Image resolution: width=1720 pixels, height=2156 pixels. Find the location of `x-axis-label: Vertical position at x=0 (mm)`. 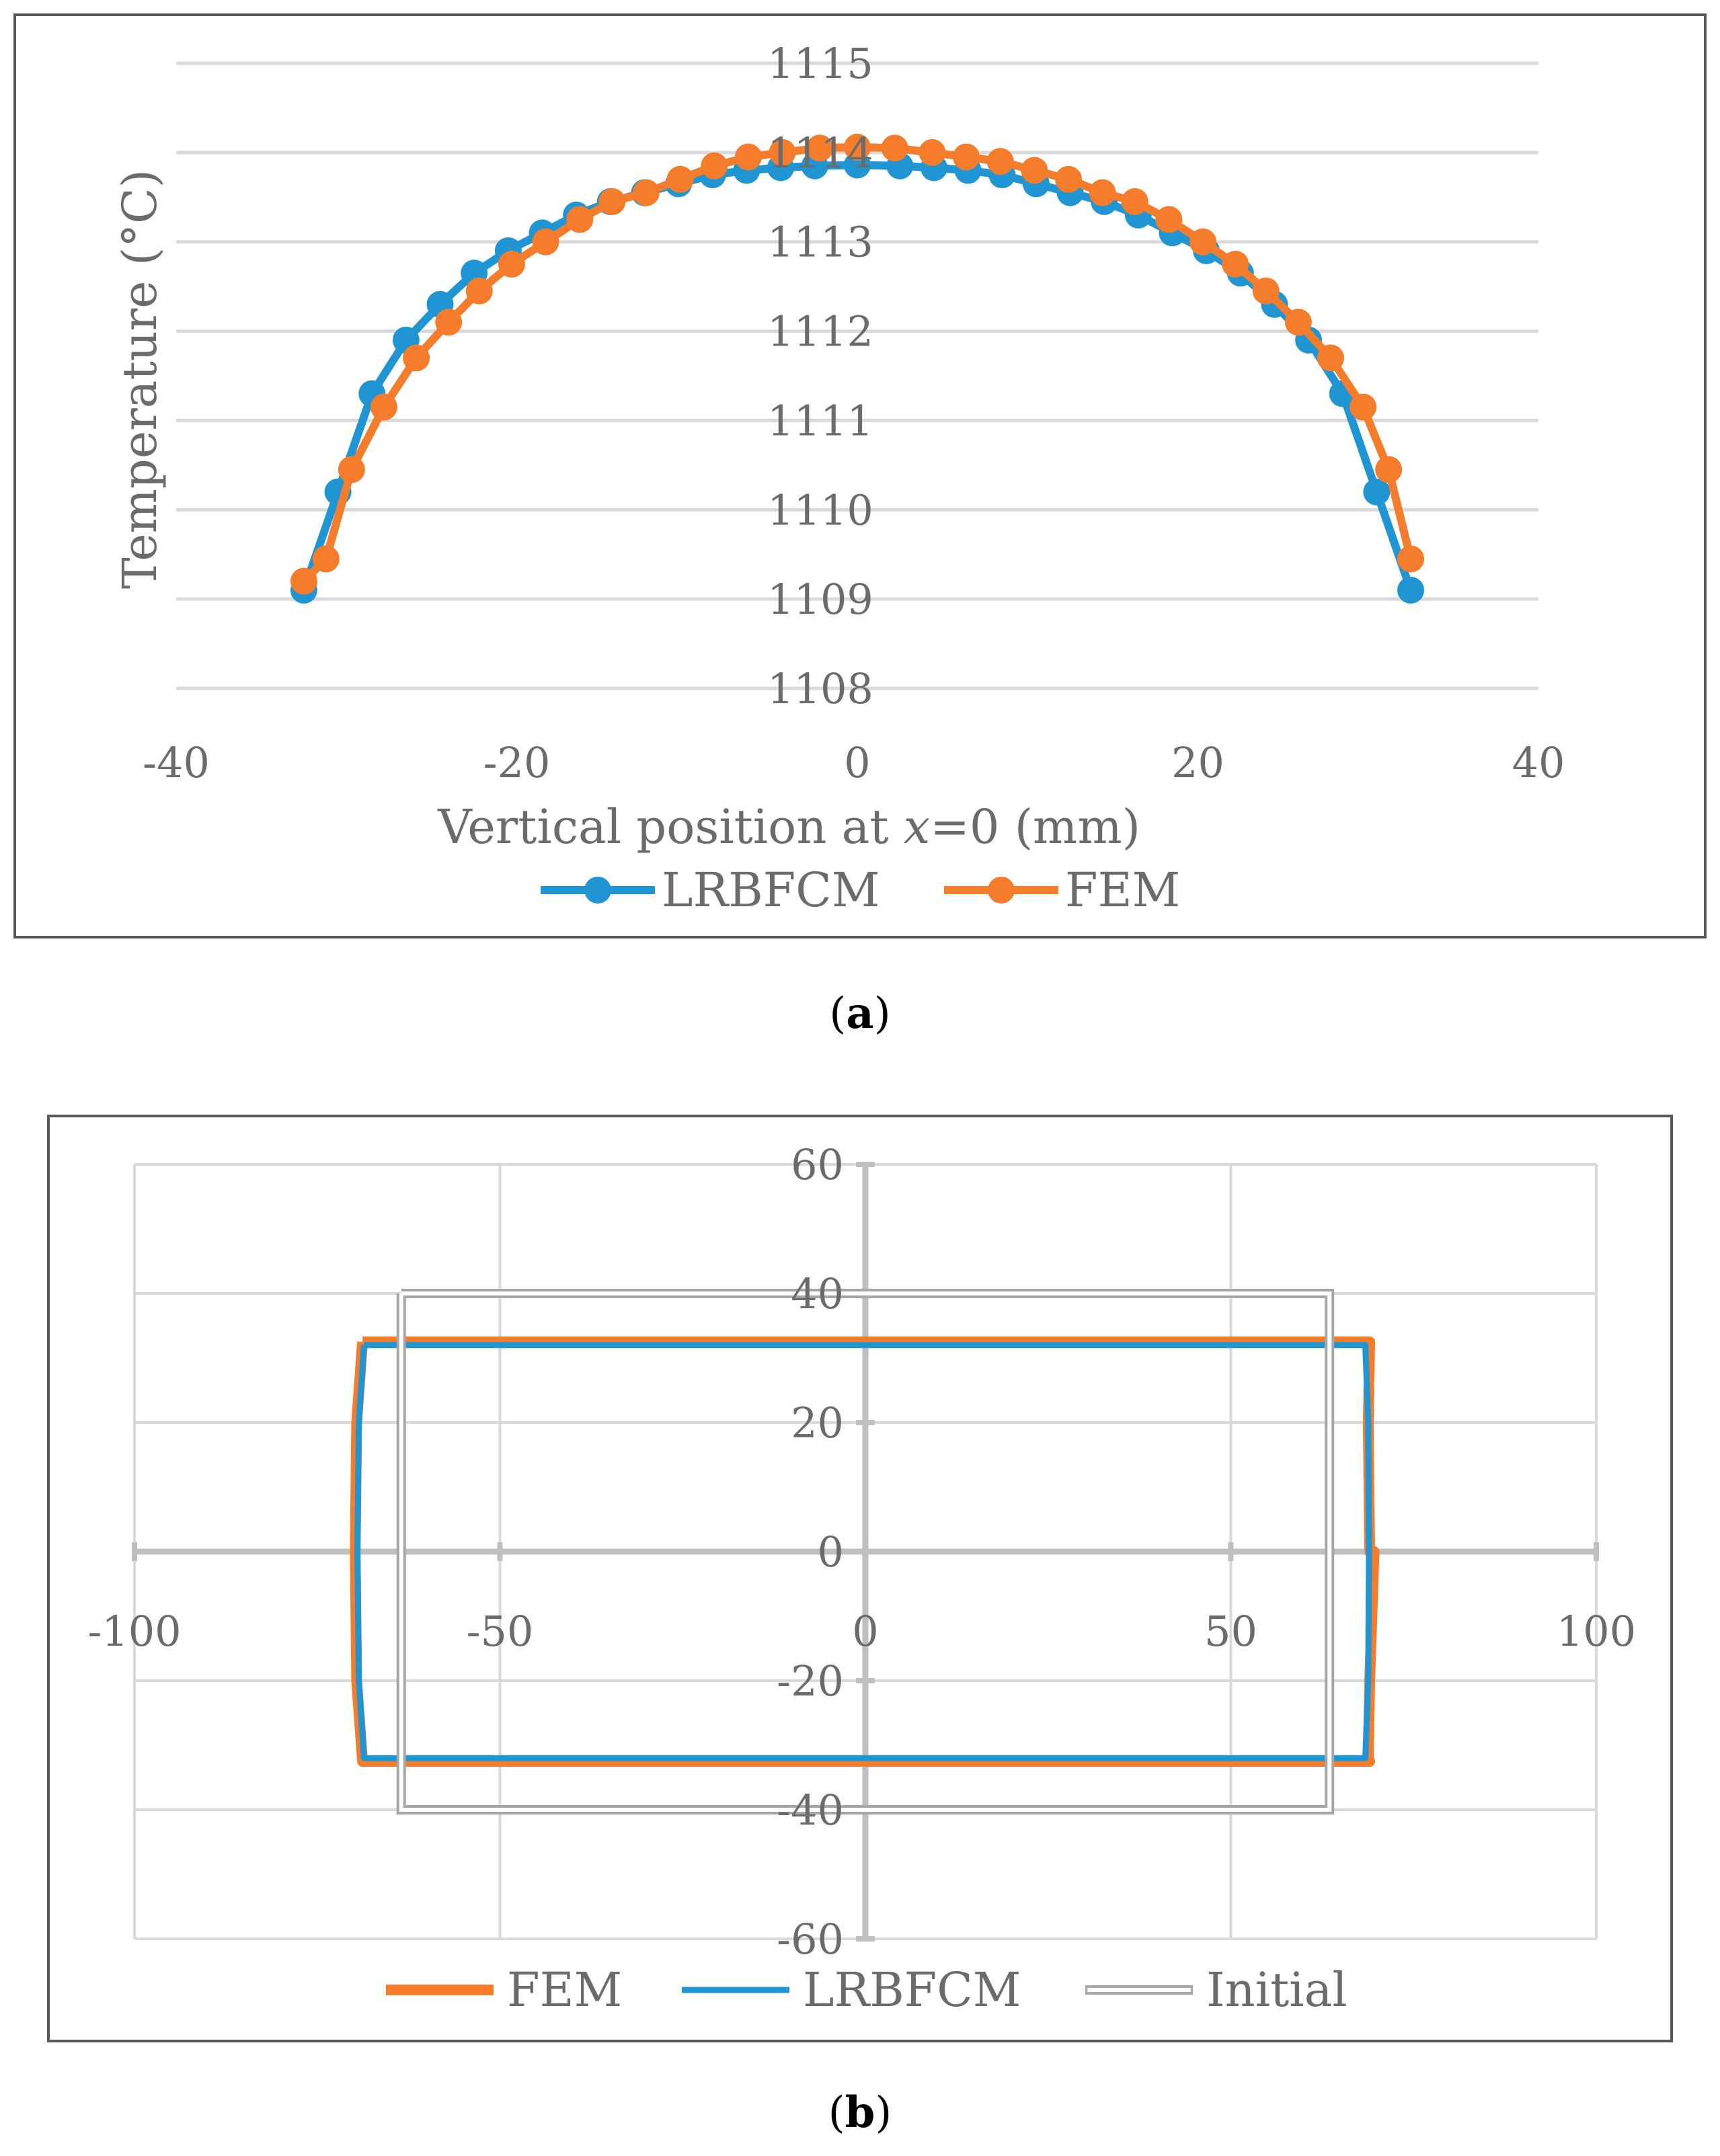

x-axis-label: Vertical position at x=0 (mm) is located at coordinates (789, 826).